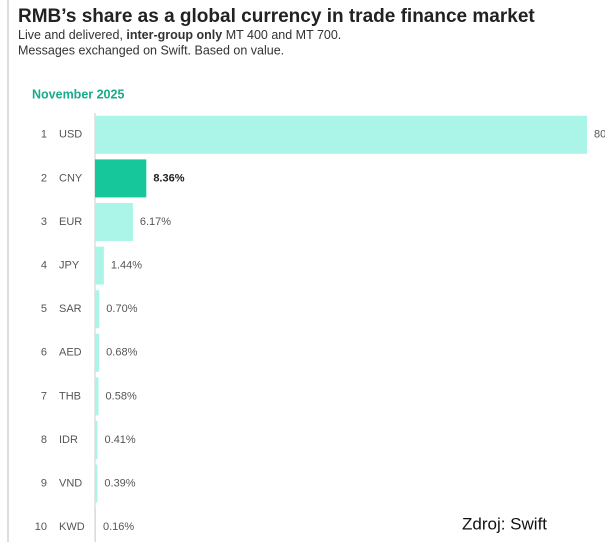  What do you see at coordinates (281, 35) in the screenshot?
I see `subtitle-part: MT 400 and MT 700.` at bounding box center [281, 35].